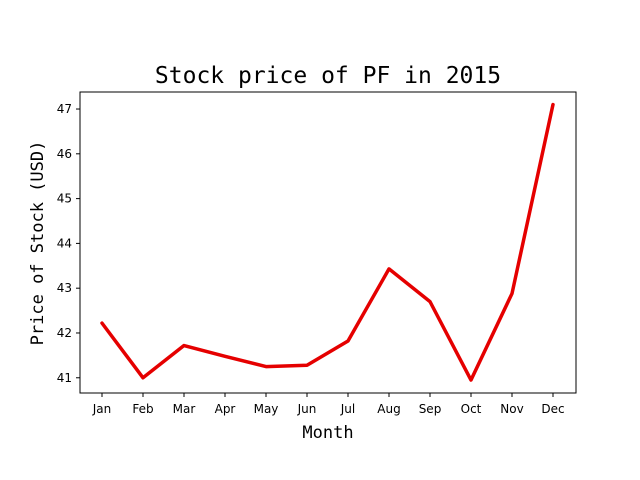 This screenshot has width=640, height=480. What do you see at coordinates (511, 409) in the screenshot?
I see `x-tick-label: Nov` at bounding box center [511, 409].